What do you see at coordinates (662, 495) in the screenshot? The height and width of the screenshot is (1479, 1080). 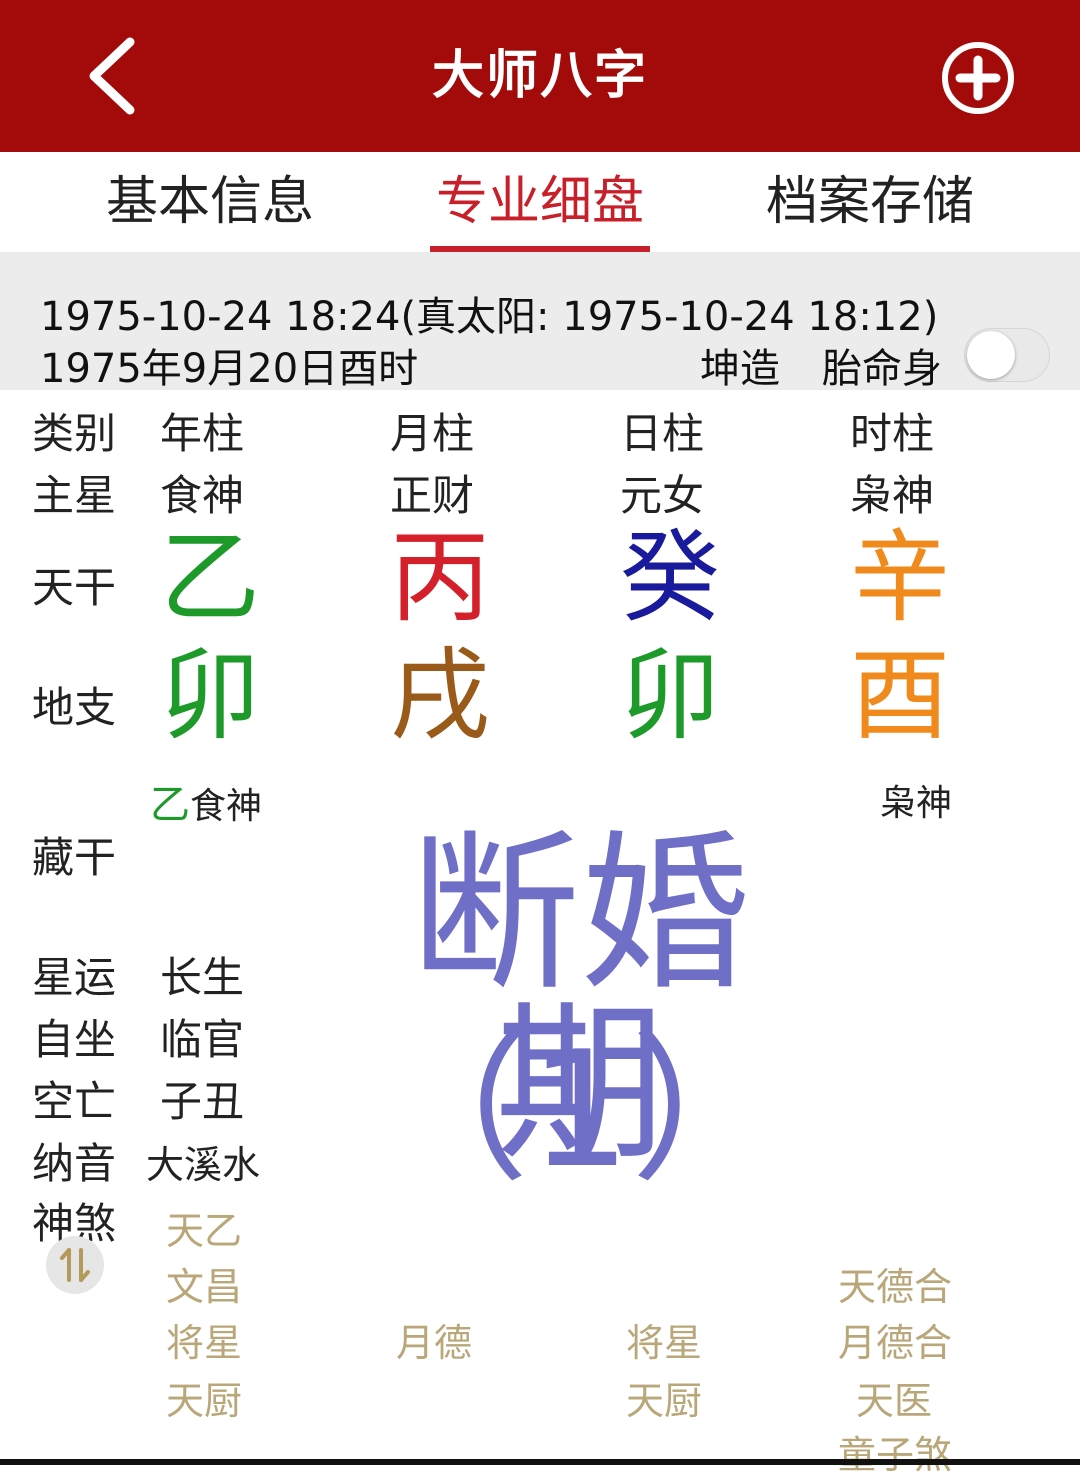 I see `main-star-day: 元女` at bounding box center [662, 495].